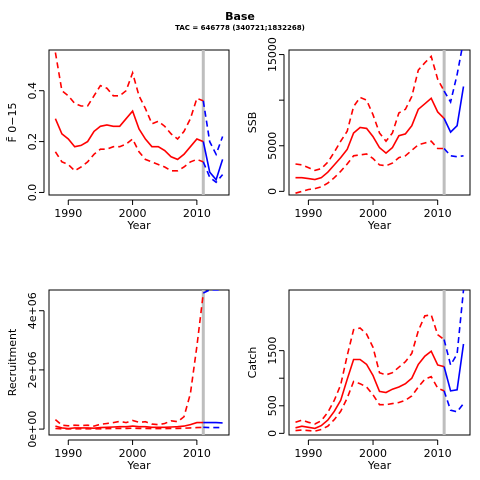 This screenshot has width=480, height=480. What do you see at coordinates (308, 453) in the screenshot?
I see `catch-x-tick-label: 1990` at bounding box center [308, 453].